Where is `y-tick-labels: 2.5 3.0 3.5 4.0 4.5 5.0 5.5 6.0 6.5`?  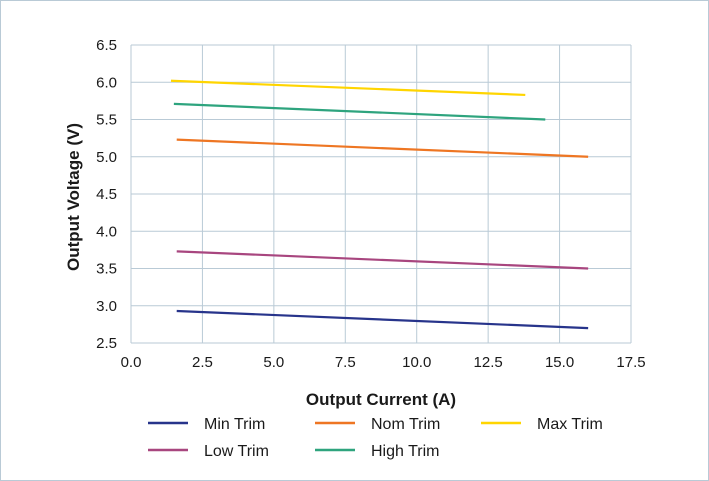 y-tick-labels: 2.5 3.0 3.5 4.0 4.5 5.0 5.5 6.0 6.5 is located at coordinates (106, 194).